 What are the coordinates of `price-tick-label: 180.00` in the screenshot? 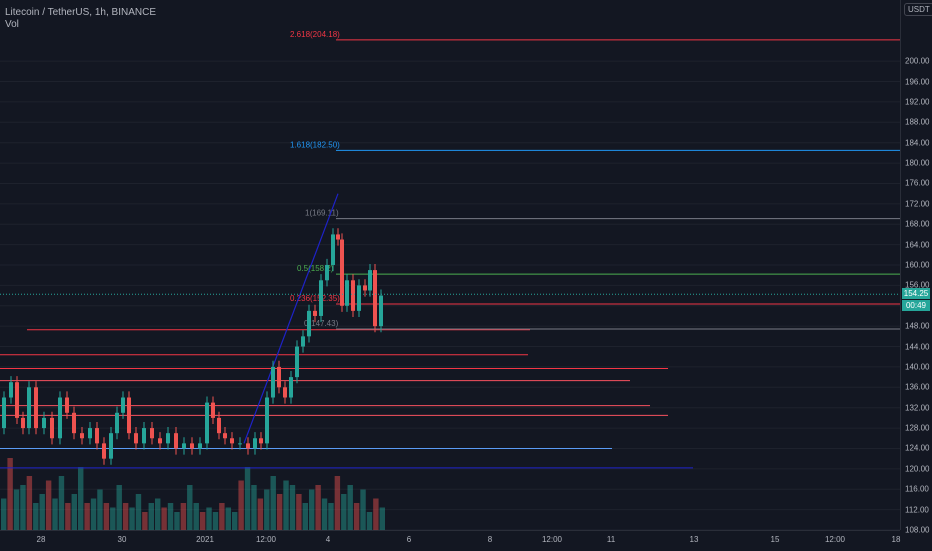 It's located at (917, 163).